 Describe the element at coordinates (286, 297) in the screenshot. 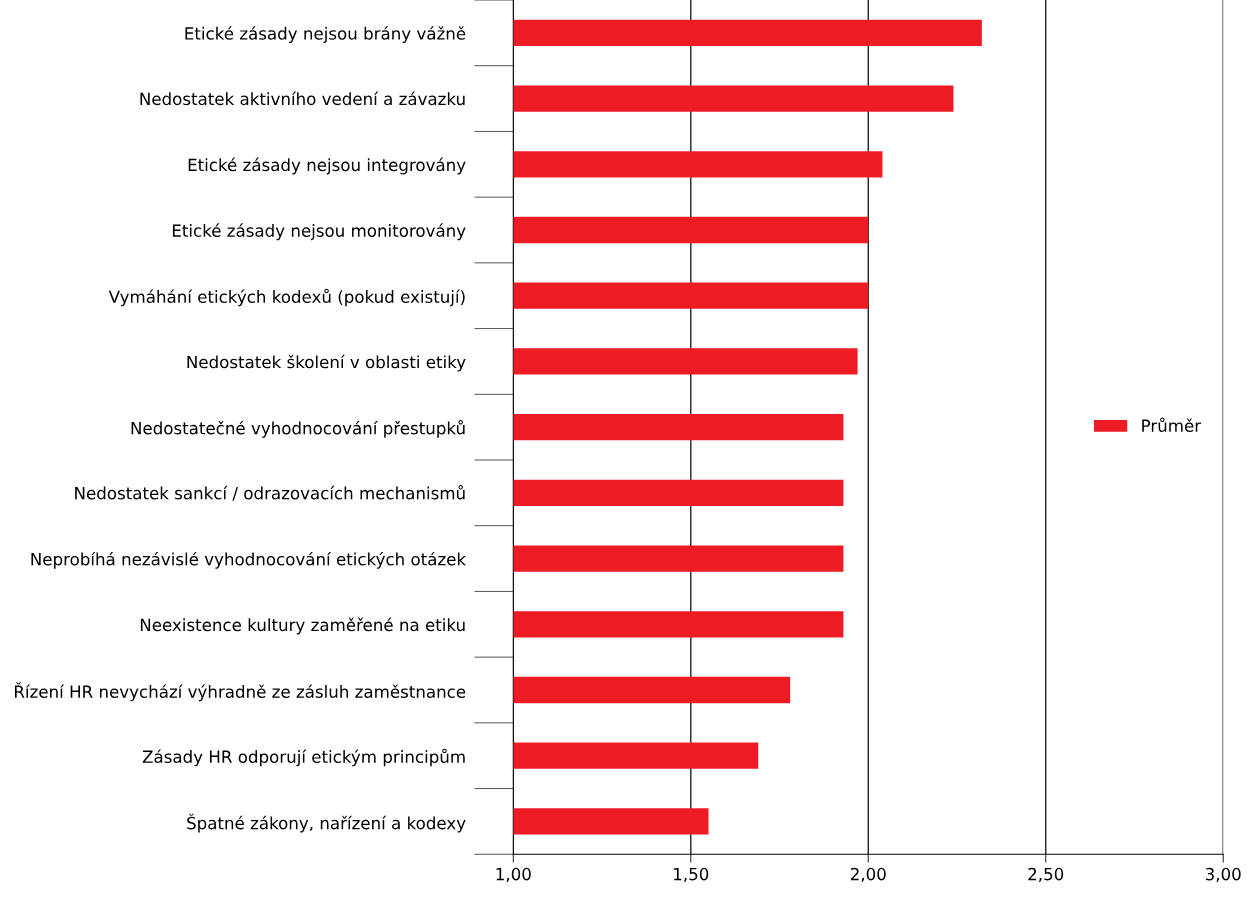

I see `y-tick-label: Vymáhání etických kodexů (pokud existují)` at that location.